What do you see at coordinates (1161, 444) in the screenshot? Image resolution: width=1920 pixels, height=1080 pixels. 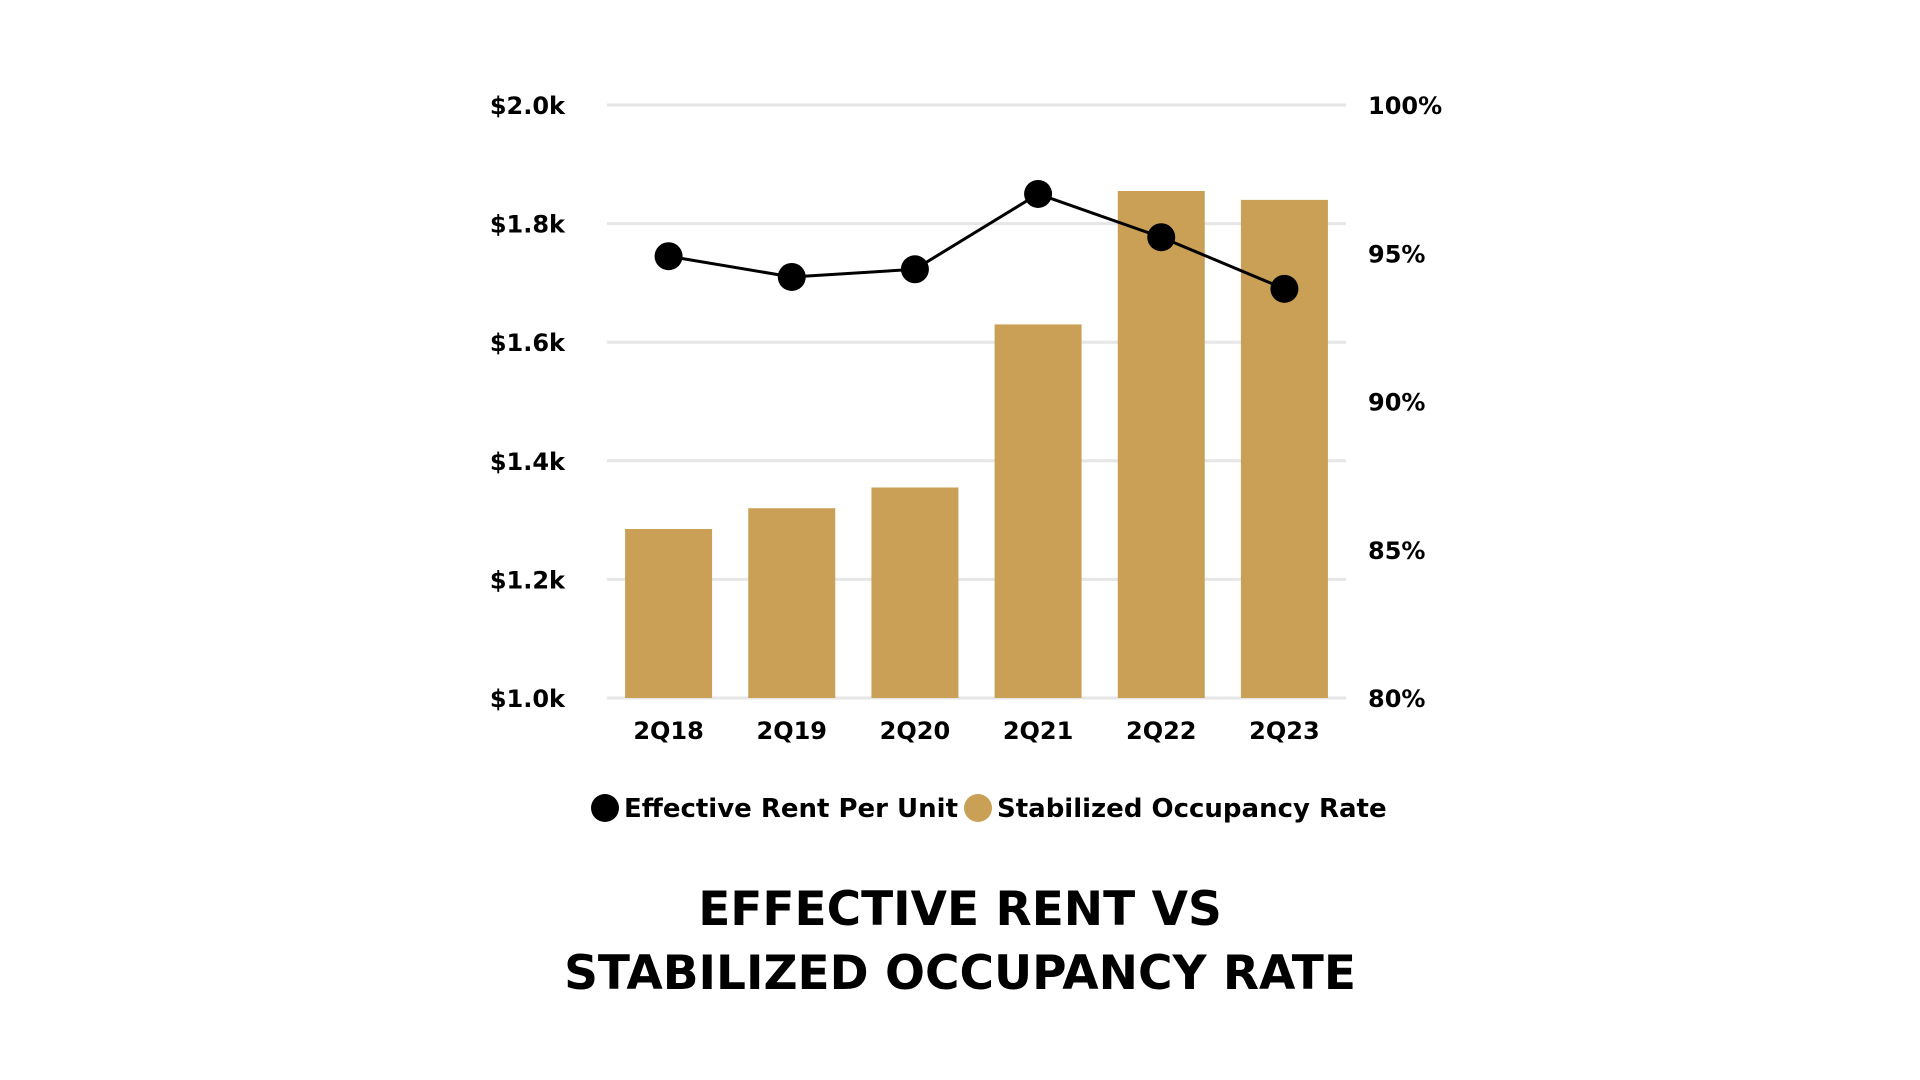 I see `bar-2Q22` at bounding box center [1161, 444].